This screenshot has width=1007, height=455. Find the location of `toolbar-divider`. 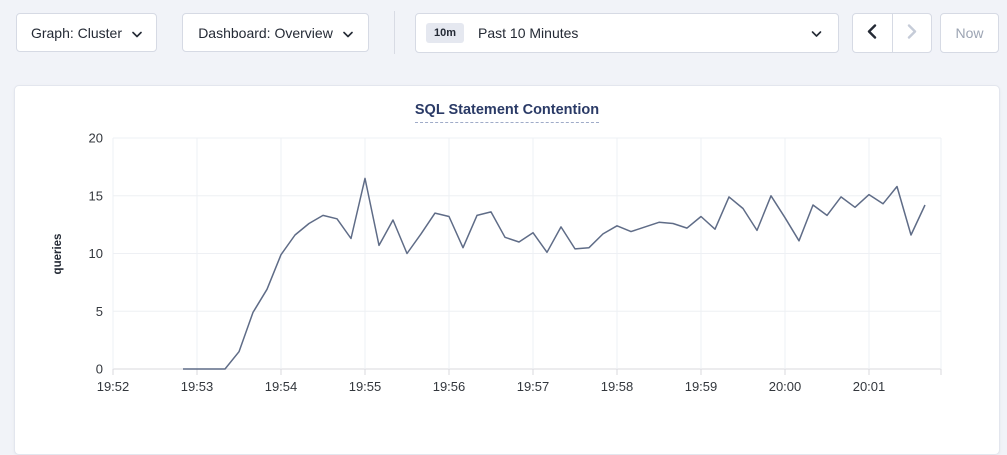

toolbar-divider is located at coordinates (394, 32).